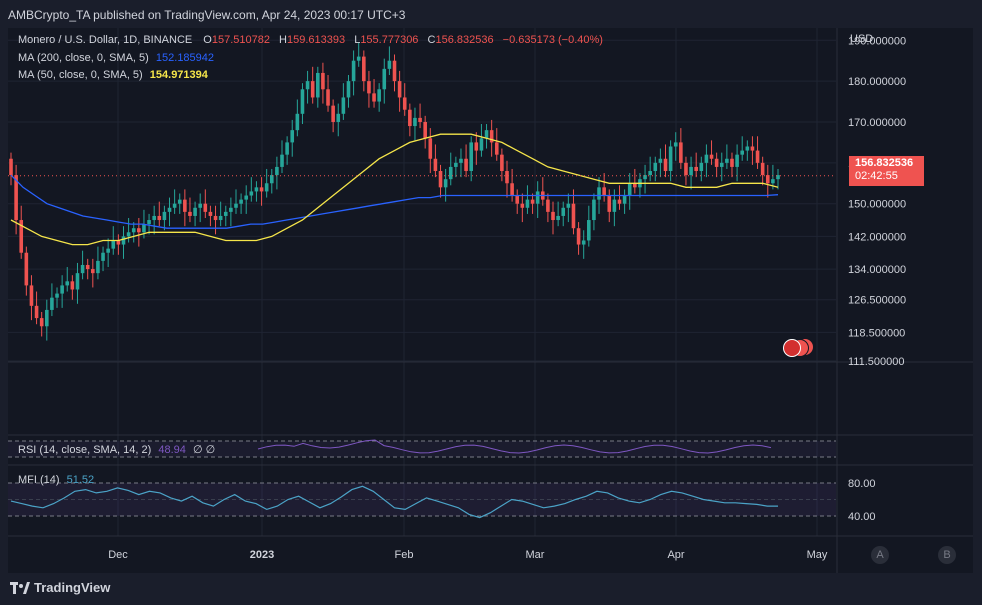  What do you see at coordinates (862, 484) in the screenshot?
I see `mfi-axis-label: 80.00` at bounding box center [862, 484].